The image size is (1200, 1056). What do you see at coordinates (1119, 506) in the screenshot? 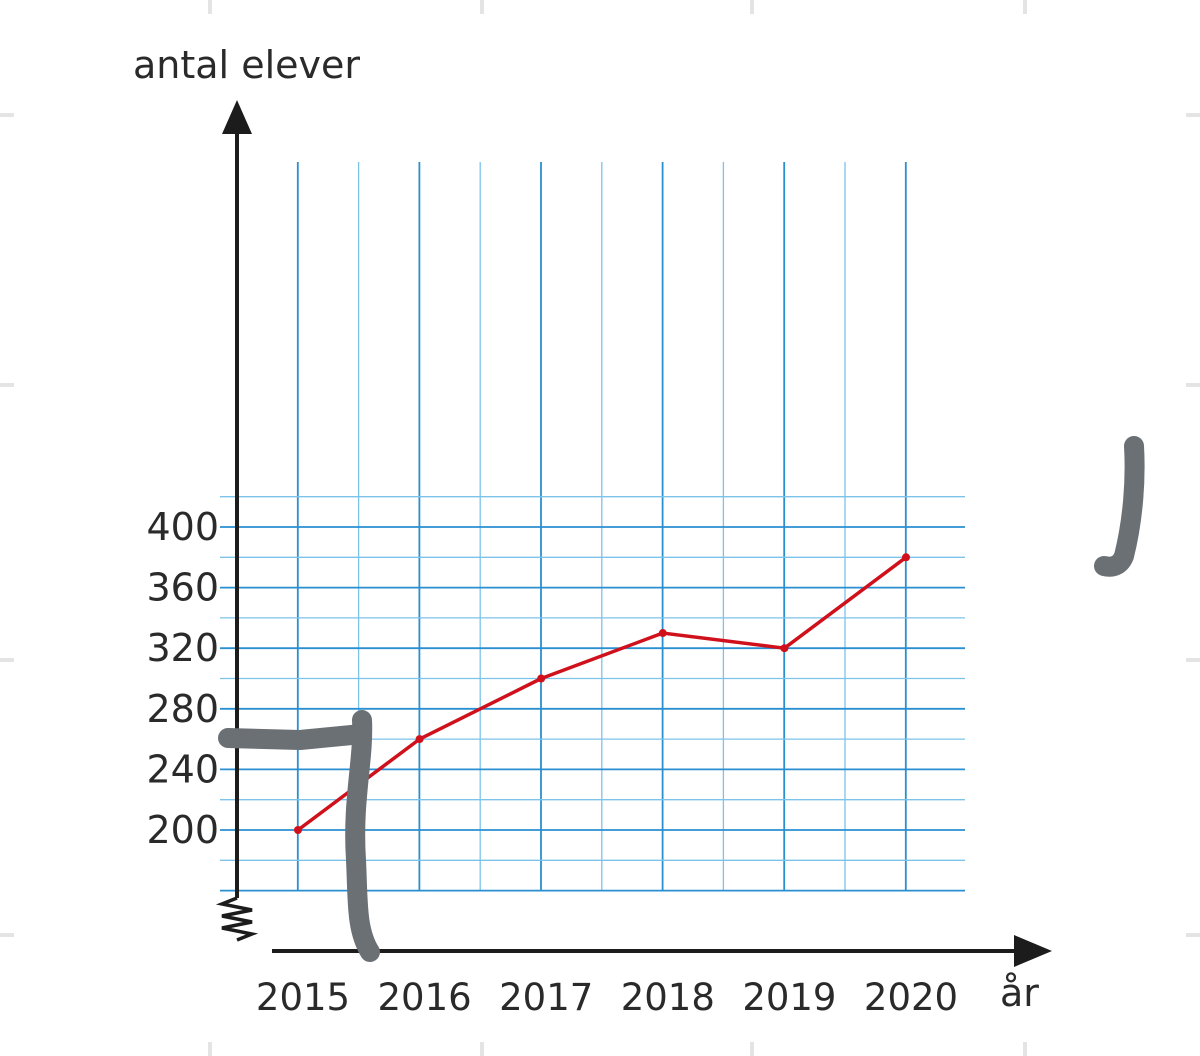
I see `pen-mark-right` at bounding box center [1119, 506].